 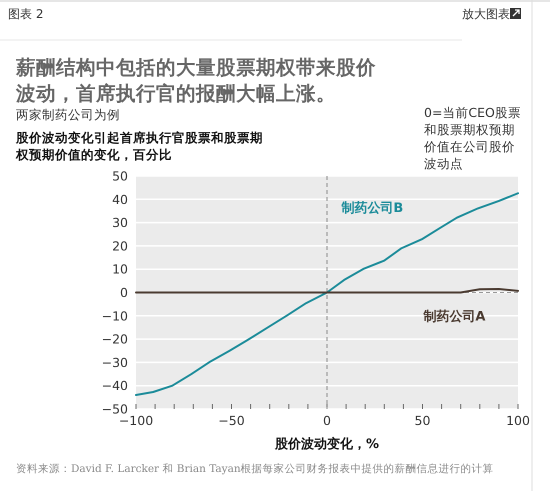 What do you see at coordinates (115, 339) in the screenshot?
I see `y-tick-label: −20` at bounding box center [115, 339].